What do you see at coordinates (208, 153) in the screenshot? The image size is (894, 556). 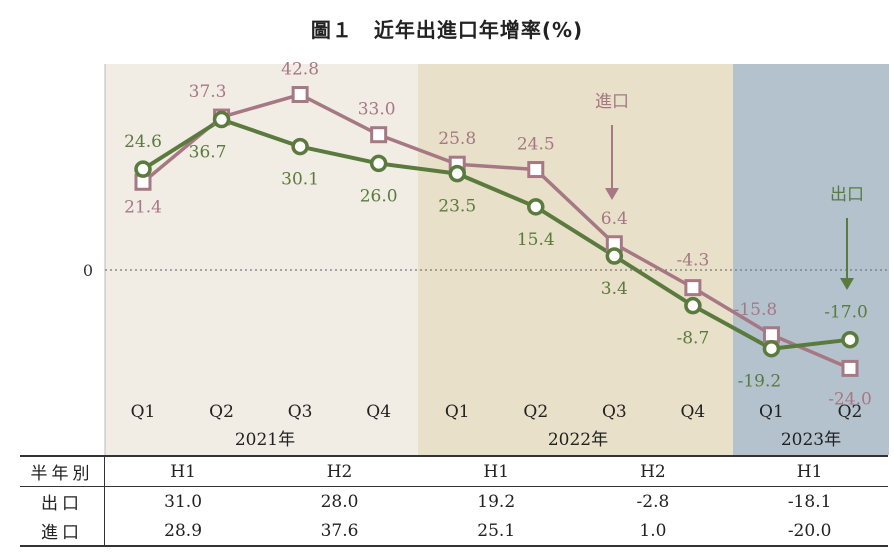 I see `data-label: 36.7` at bounding box center [208, 153].